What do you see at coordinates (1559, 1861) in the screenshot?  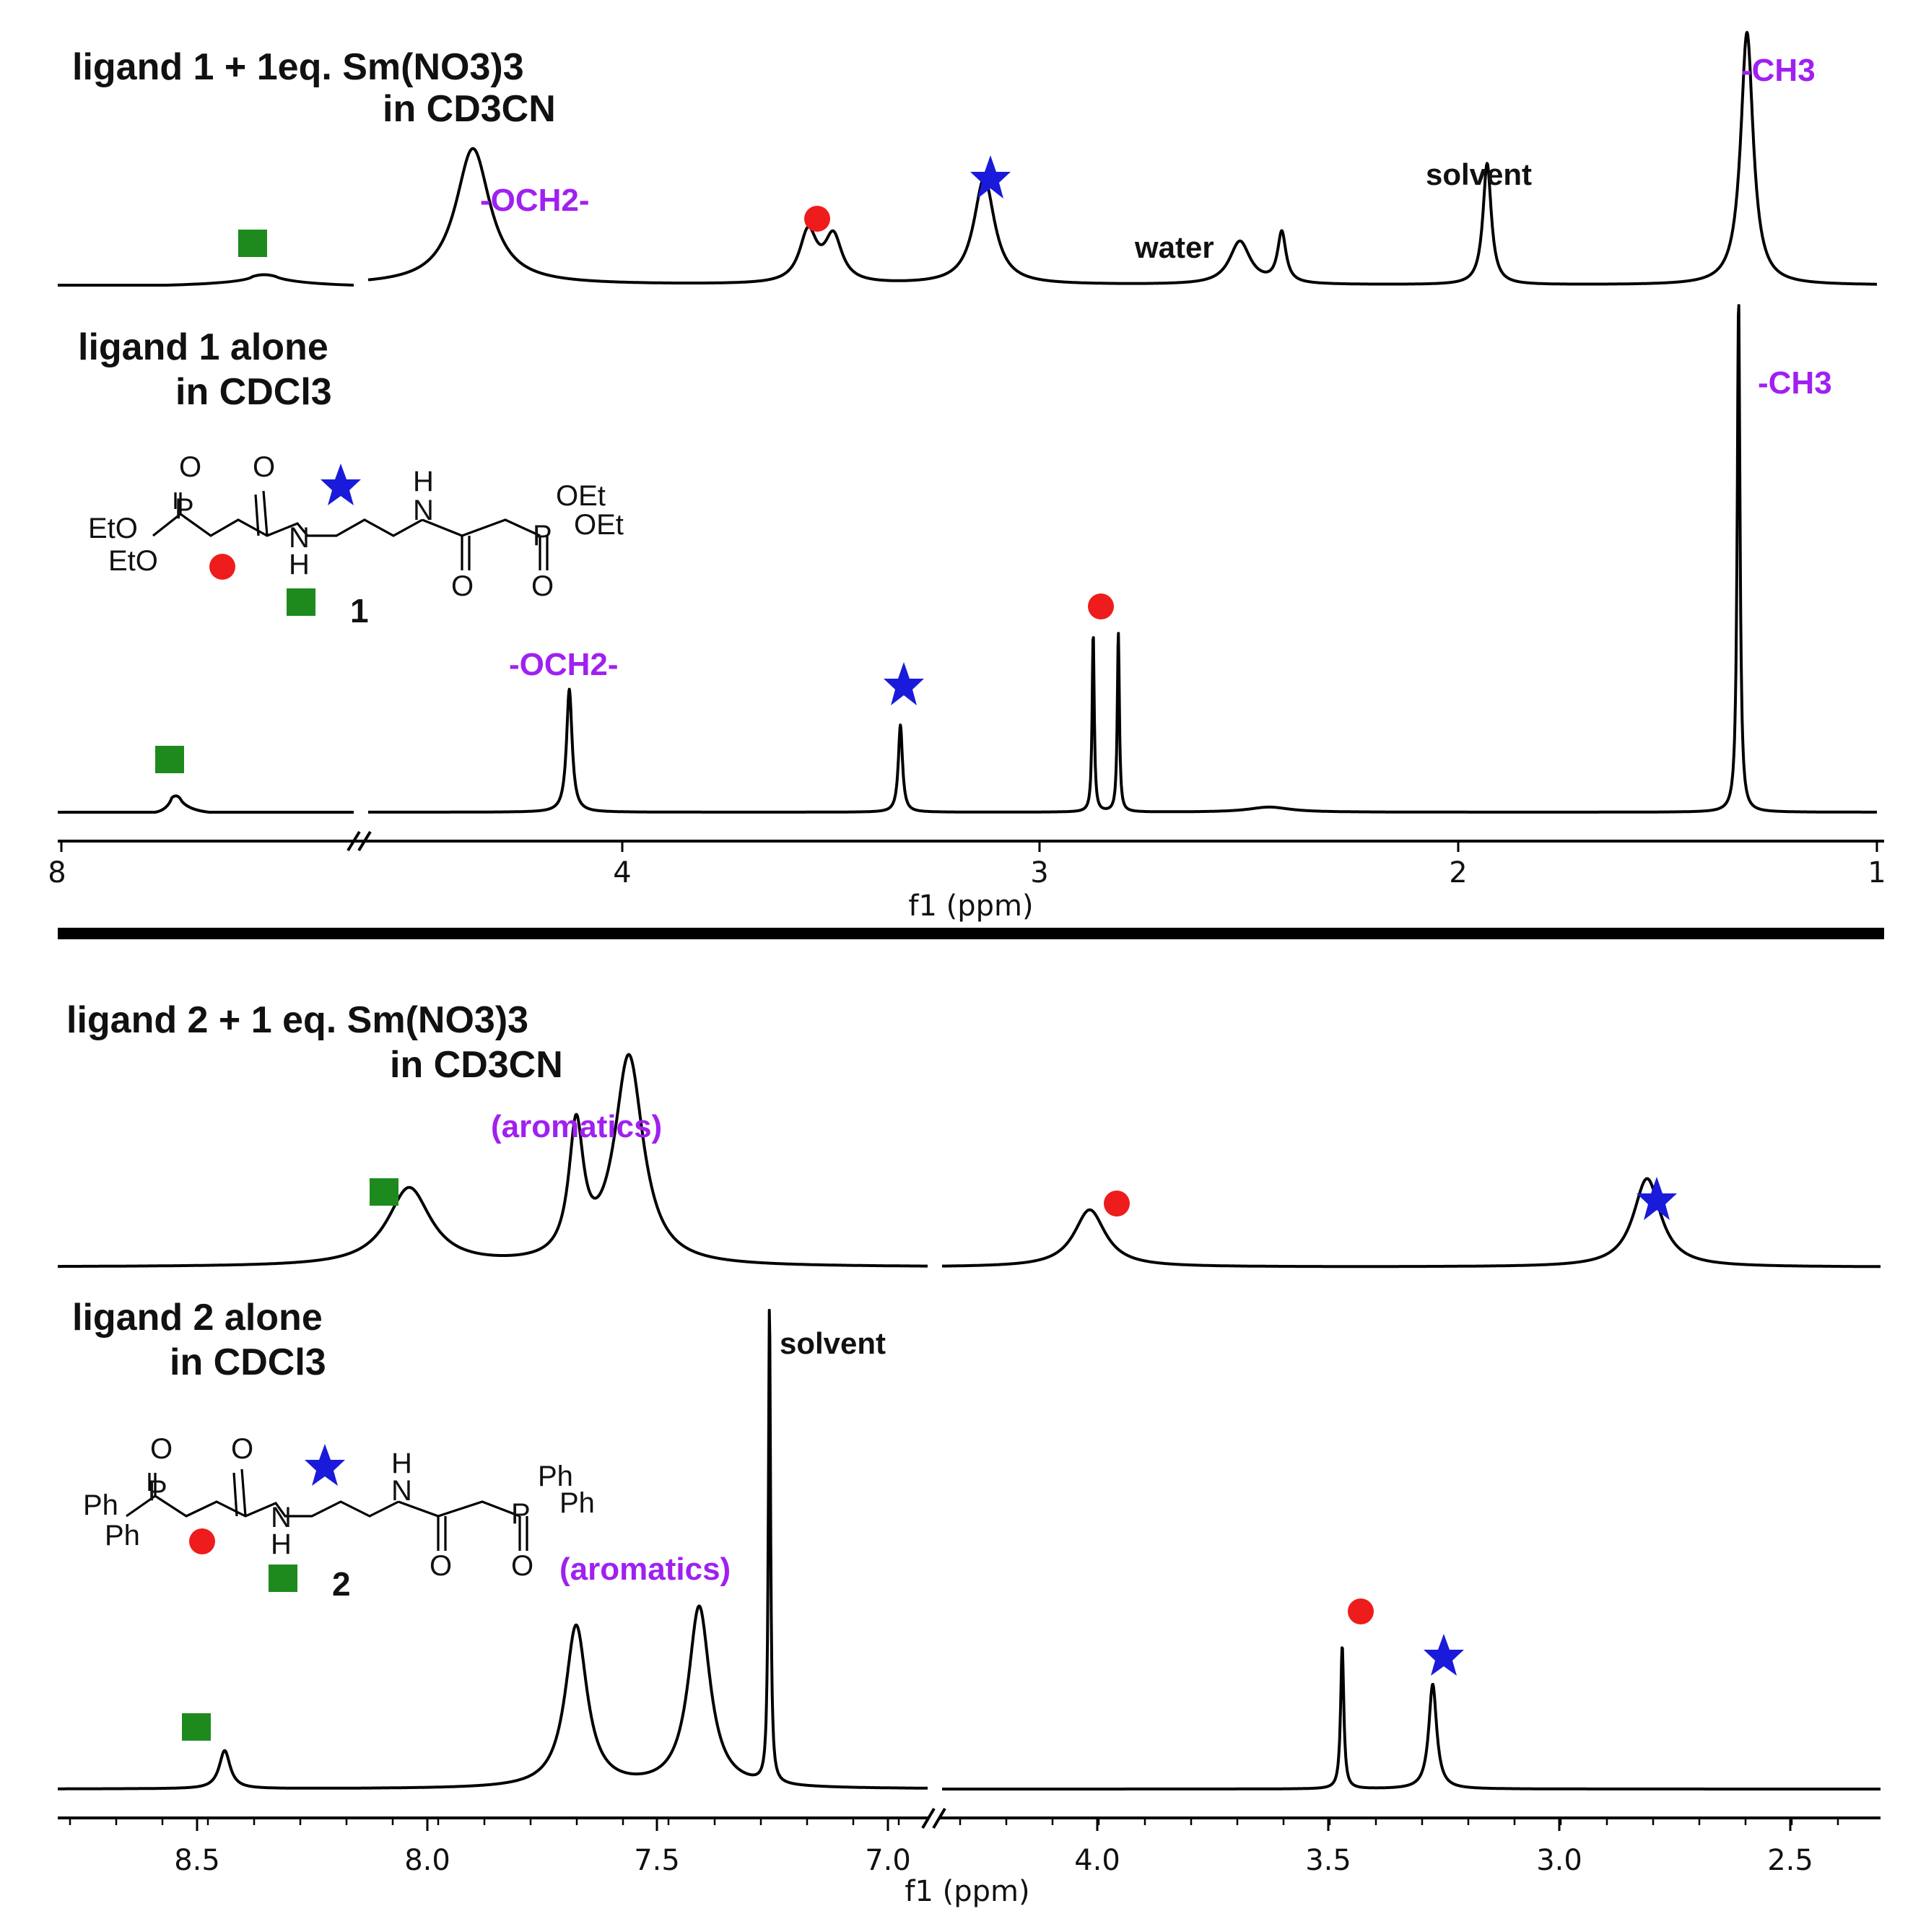 I see `tick-label: 3.0` at bounding box center [1559, 1861].